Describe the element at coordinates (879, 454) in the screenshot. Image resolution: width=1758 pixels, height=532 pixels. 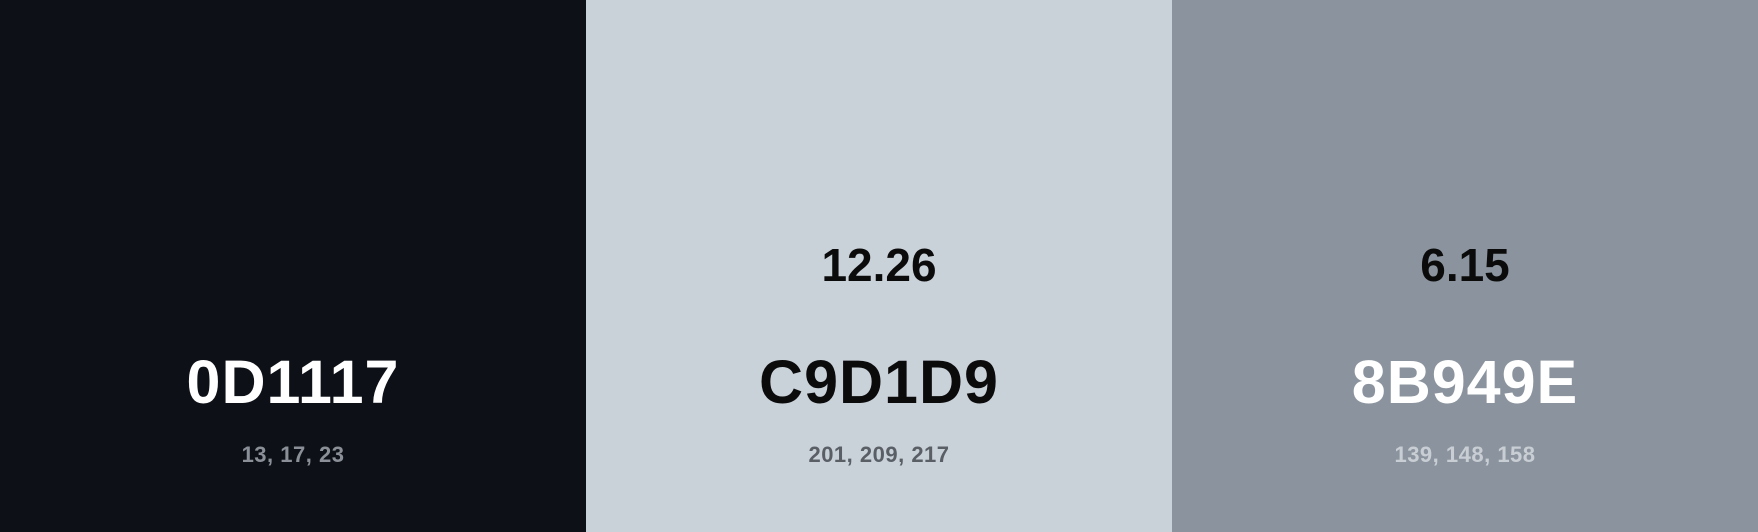
I see `rgb-values: 201, 209, 217` at that location.